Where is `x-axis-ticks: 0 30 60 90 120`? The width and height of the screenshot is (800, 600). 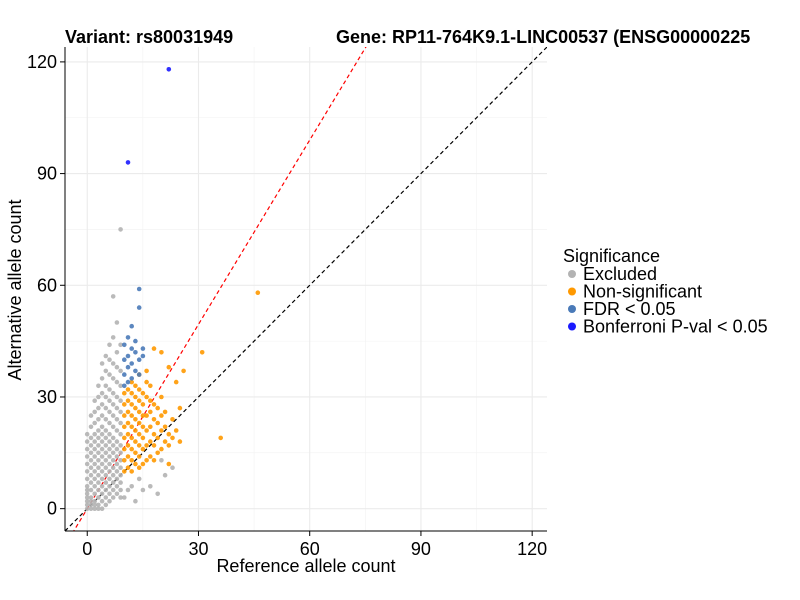 x-axis-ticks: 0 30 60 90 120 is located at coordinates (314, 545).